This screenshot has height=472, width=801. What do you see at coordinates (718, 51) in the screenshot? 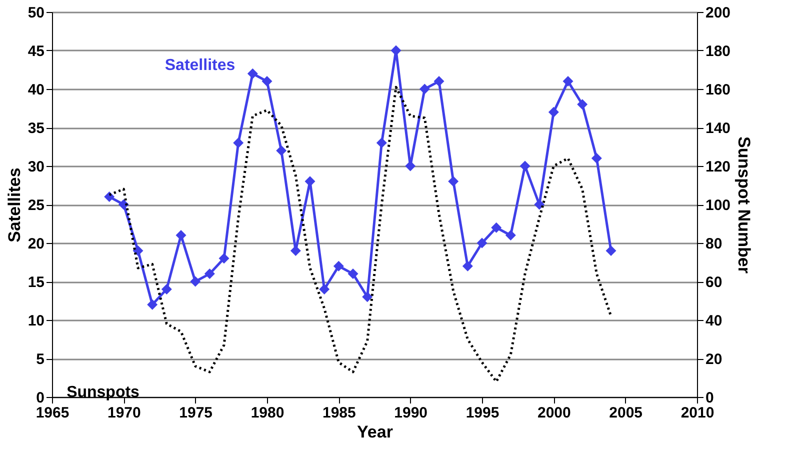
I see `y2-tick-label: 180` at bounding box center [718, 51].